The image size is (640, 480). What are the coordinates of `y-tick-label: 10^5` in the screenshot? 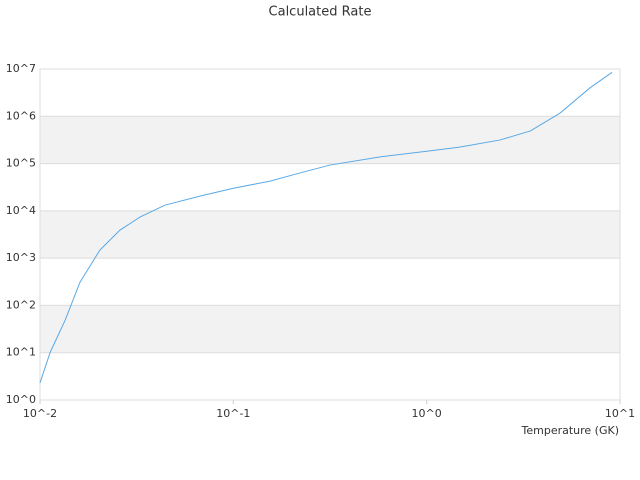 It's located at (21, 163).